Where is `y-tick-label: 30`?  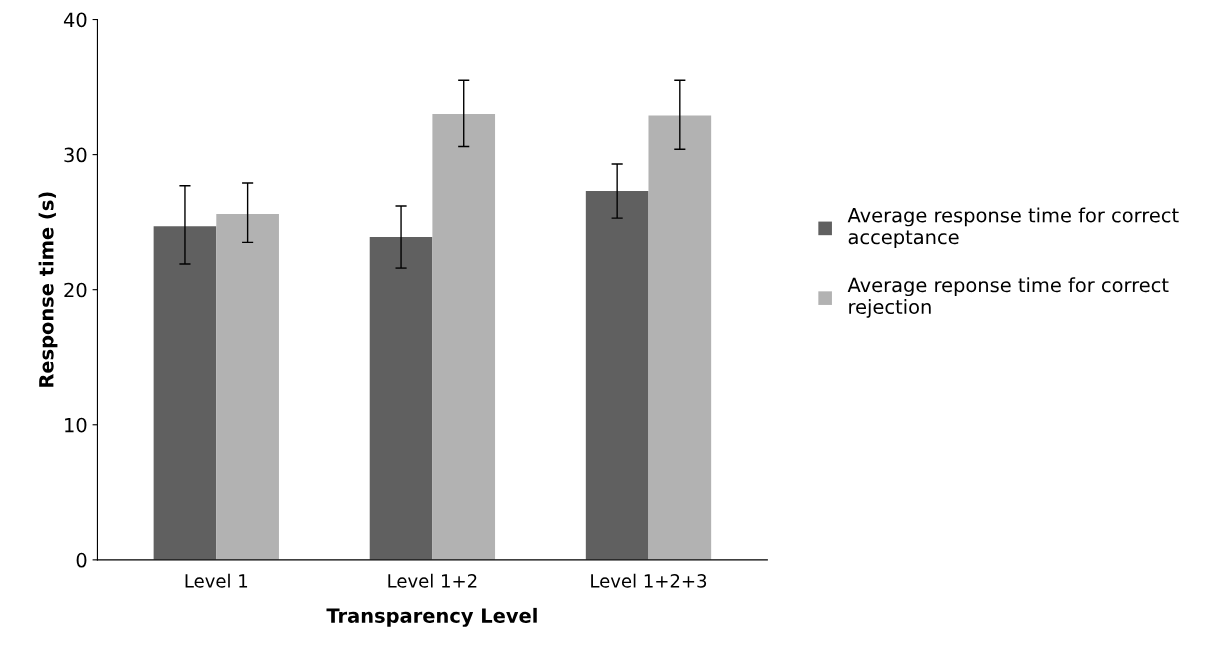 y-tick-label: 30 is located at coordinates (75, 155).